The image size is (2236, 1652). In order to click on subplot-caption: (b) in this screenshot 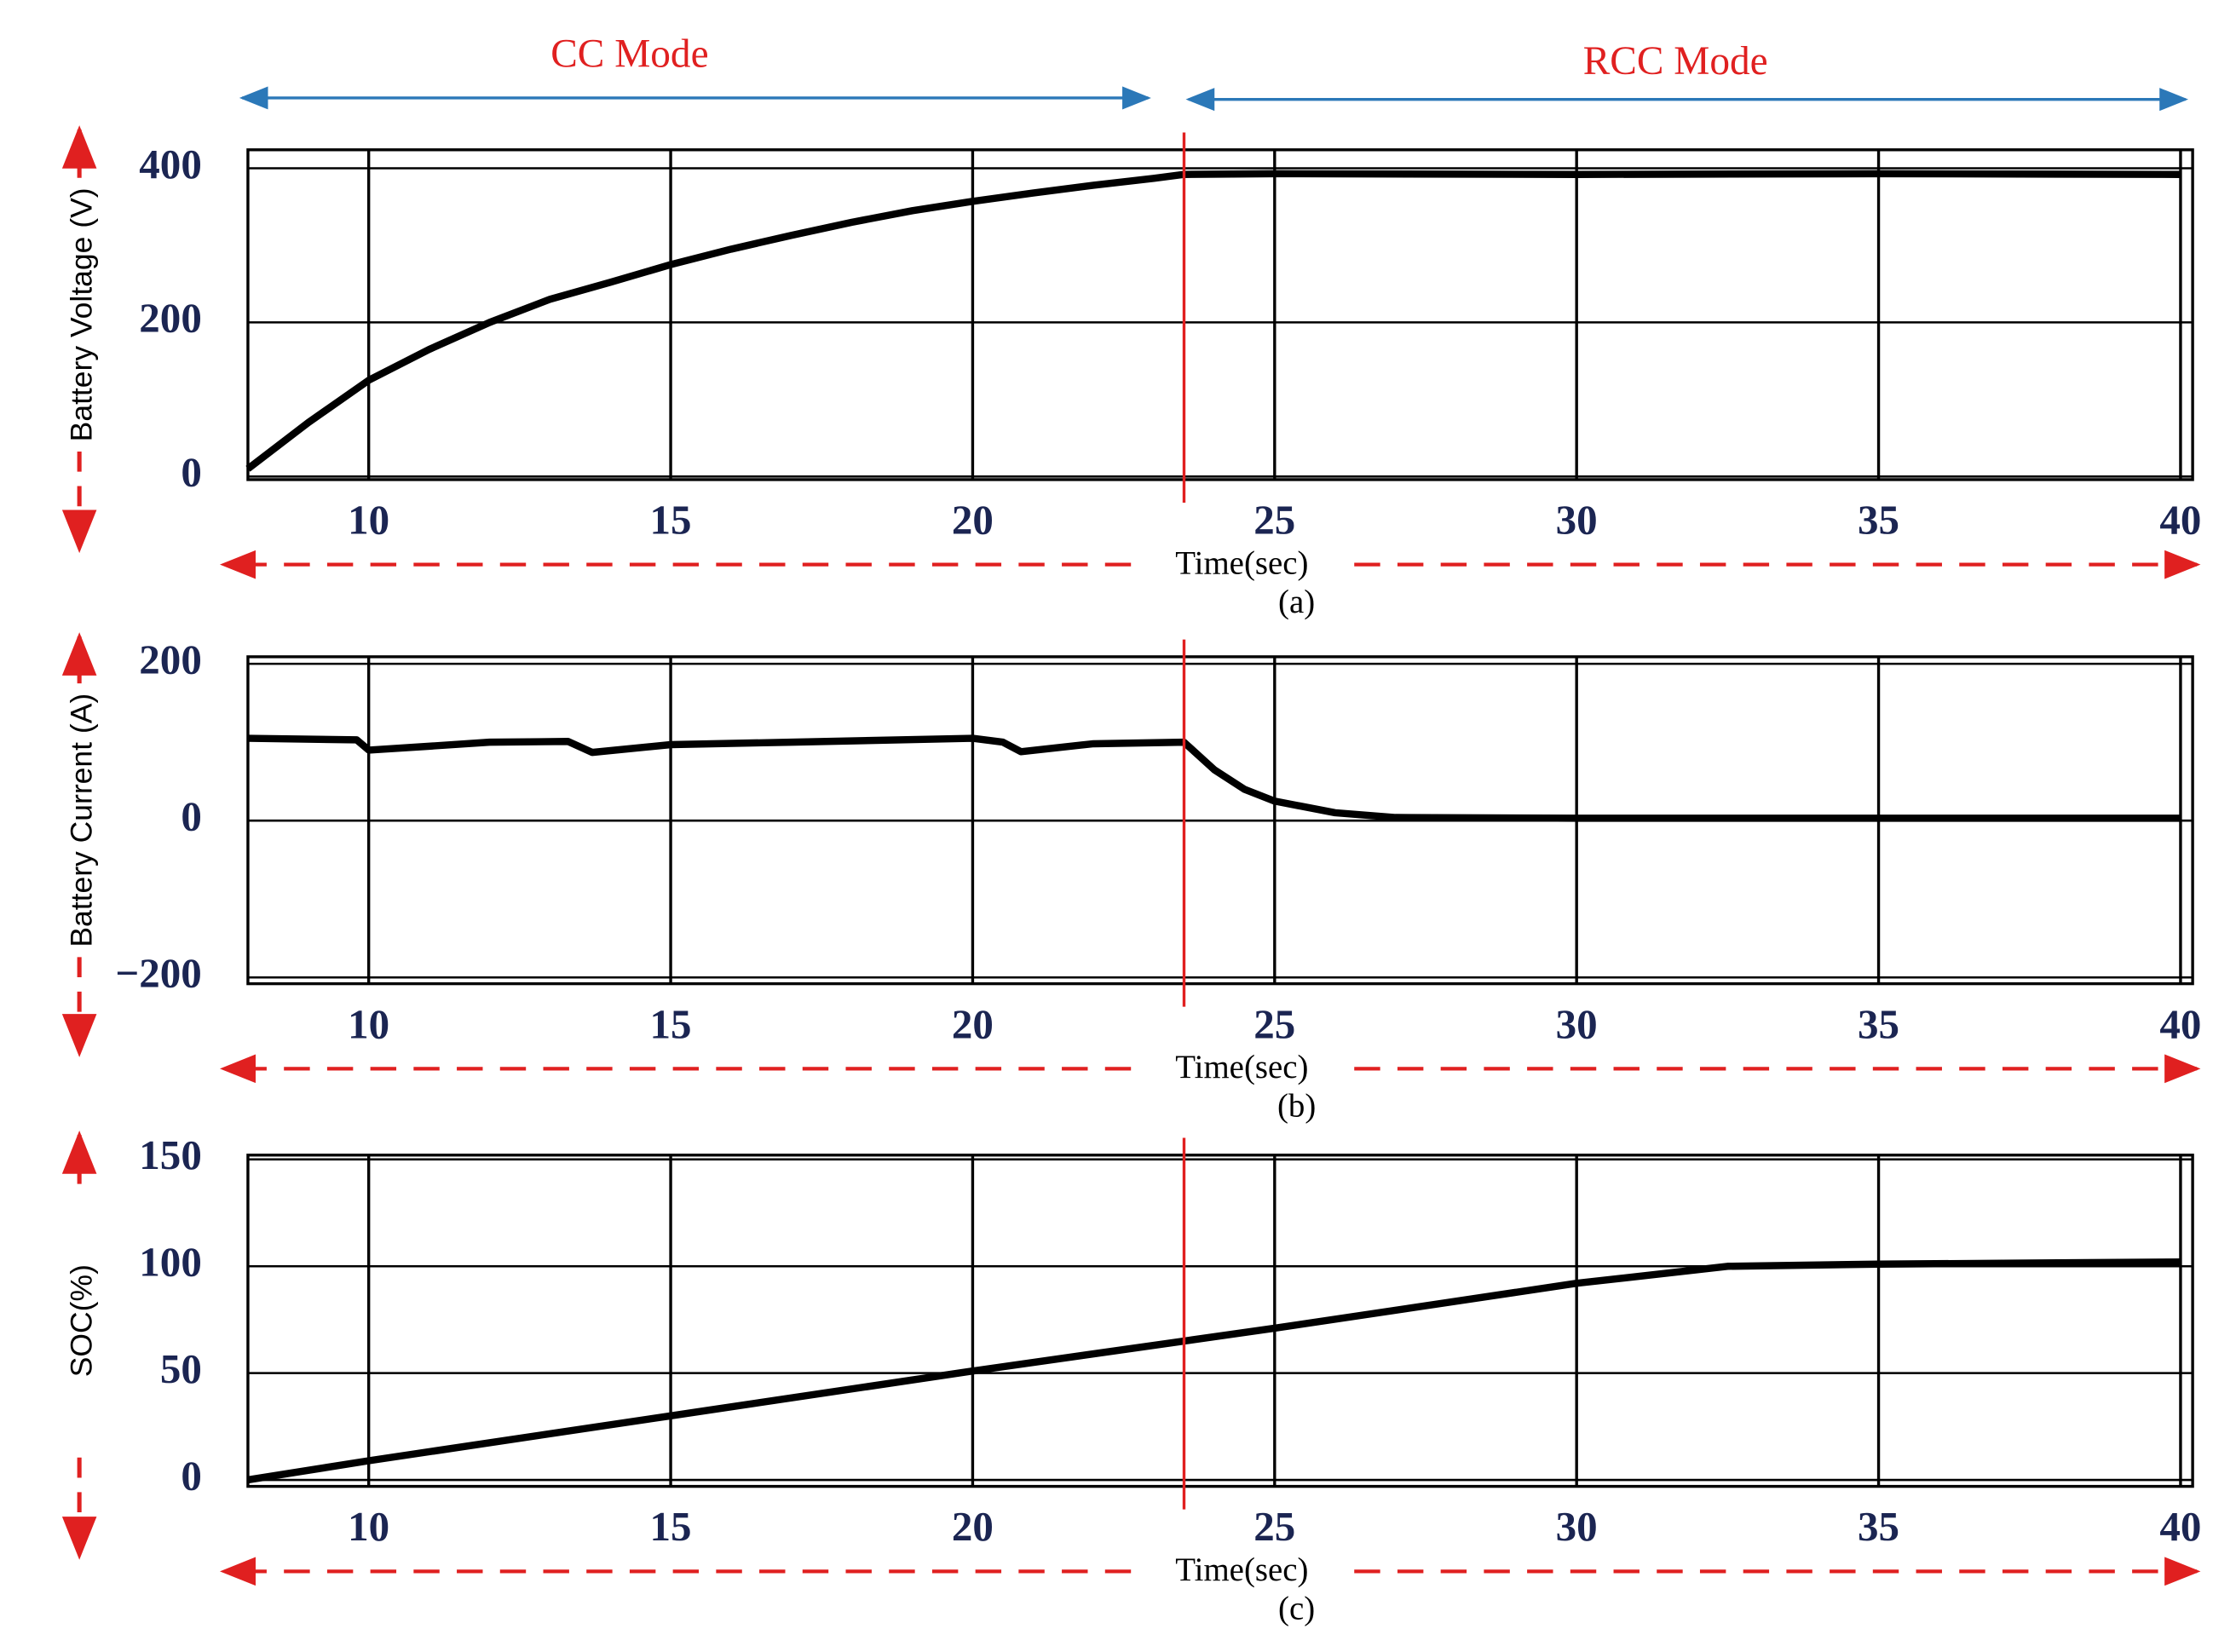, I will do `click(1296, 1106)`.